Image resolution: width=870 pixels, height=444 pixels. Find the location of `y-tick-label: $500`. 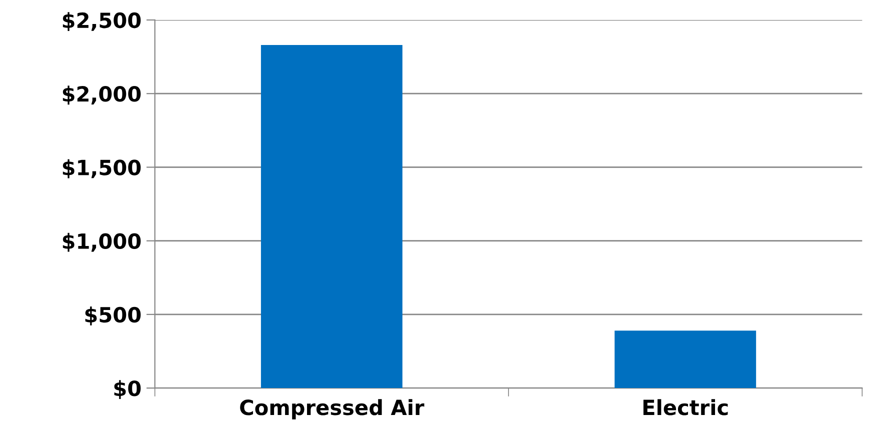

y-tick-label: $500 is located at coordinates (113, 316).